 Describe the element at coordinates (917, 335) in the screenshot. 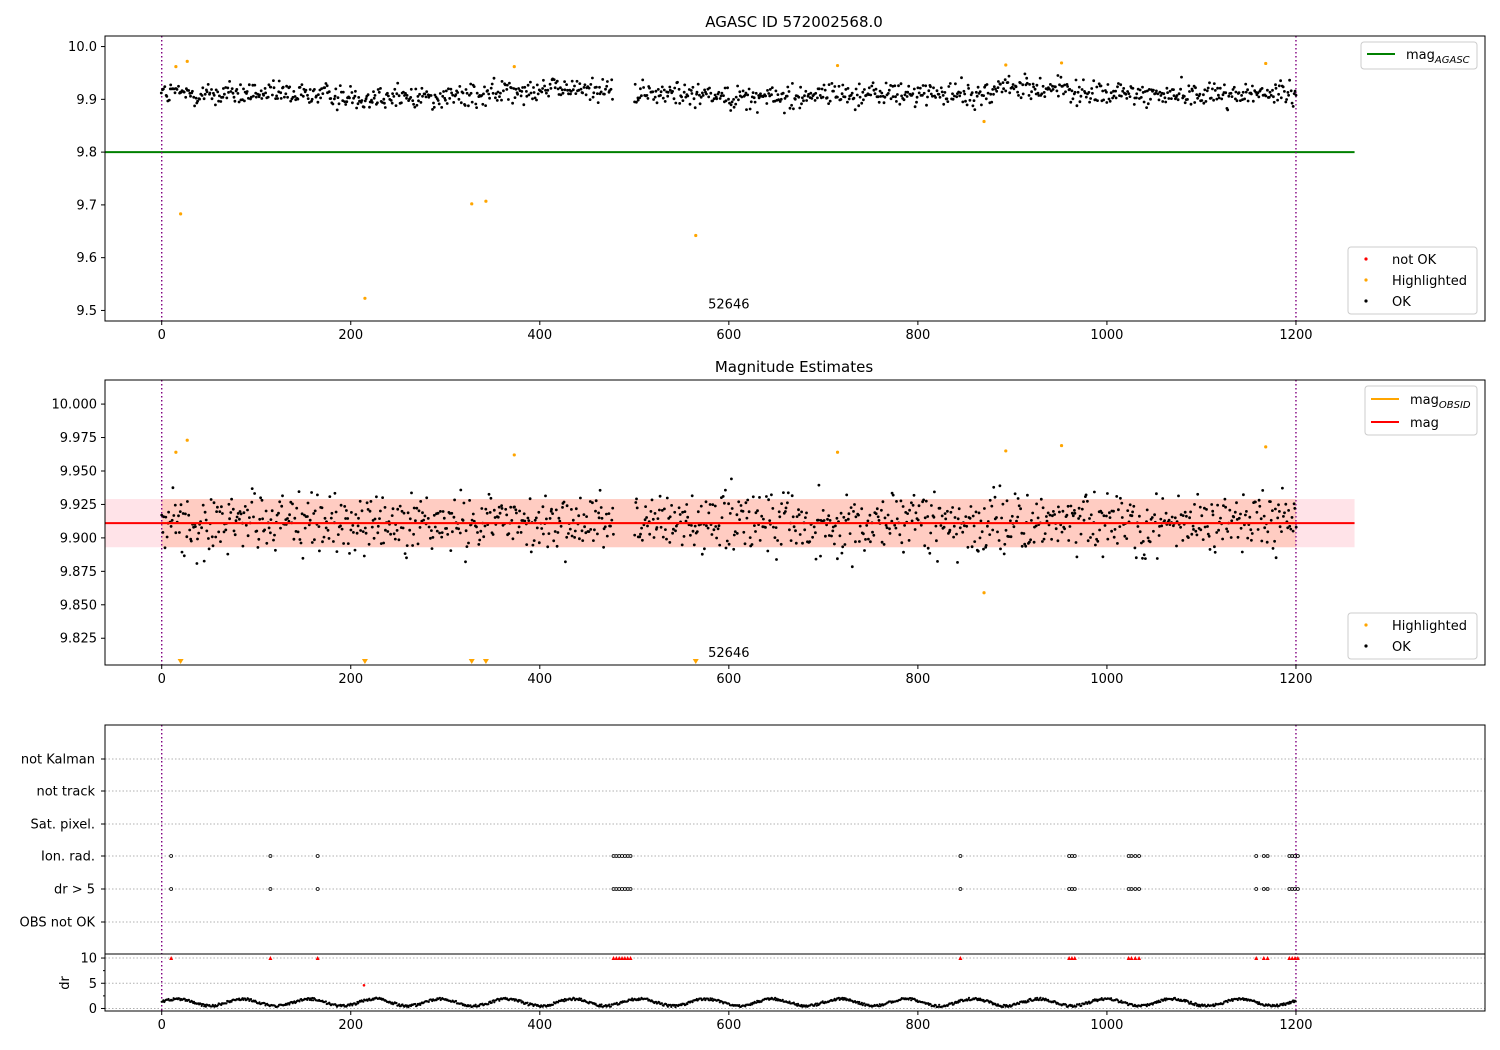

I see `x-tick-label: 800` at that location.